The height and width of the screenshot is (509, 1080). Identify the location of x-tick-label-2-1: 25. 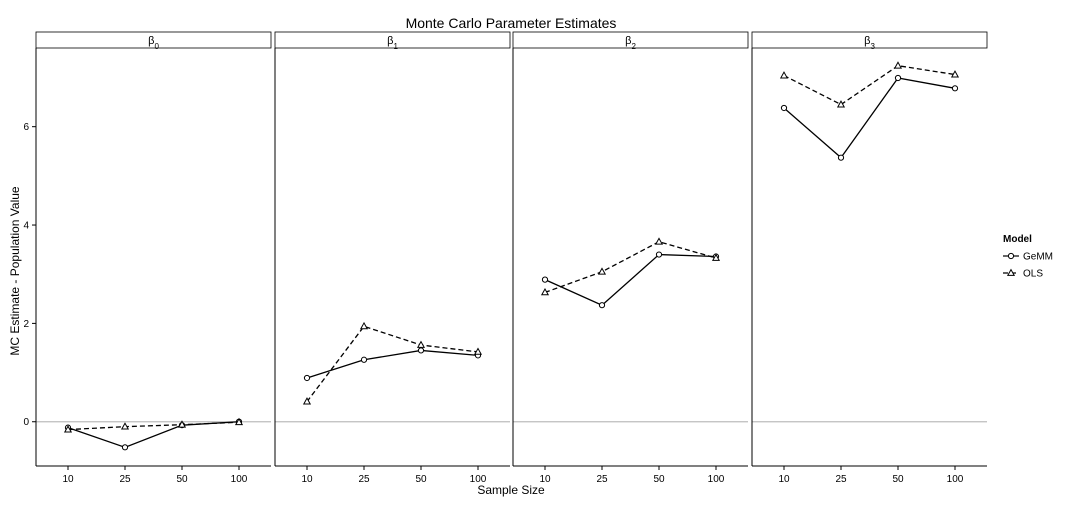
(602, 479).